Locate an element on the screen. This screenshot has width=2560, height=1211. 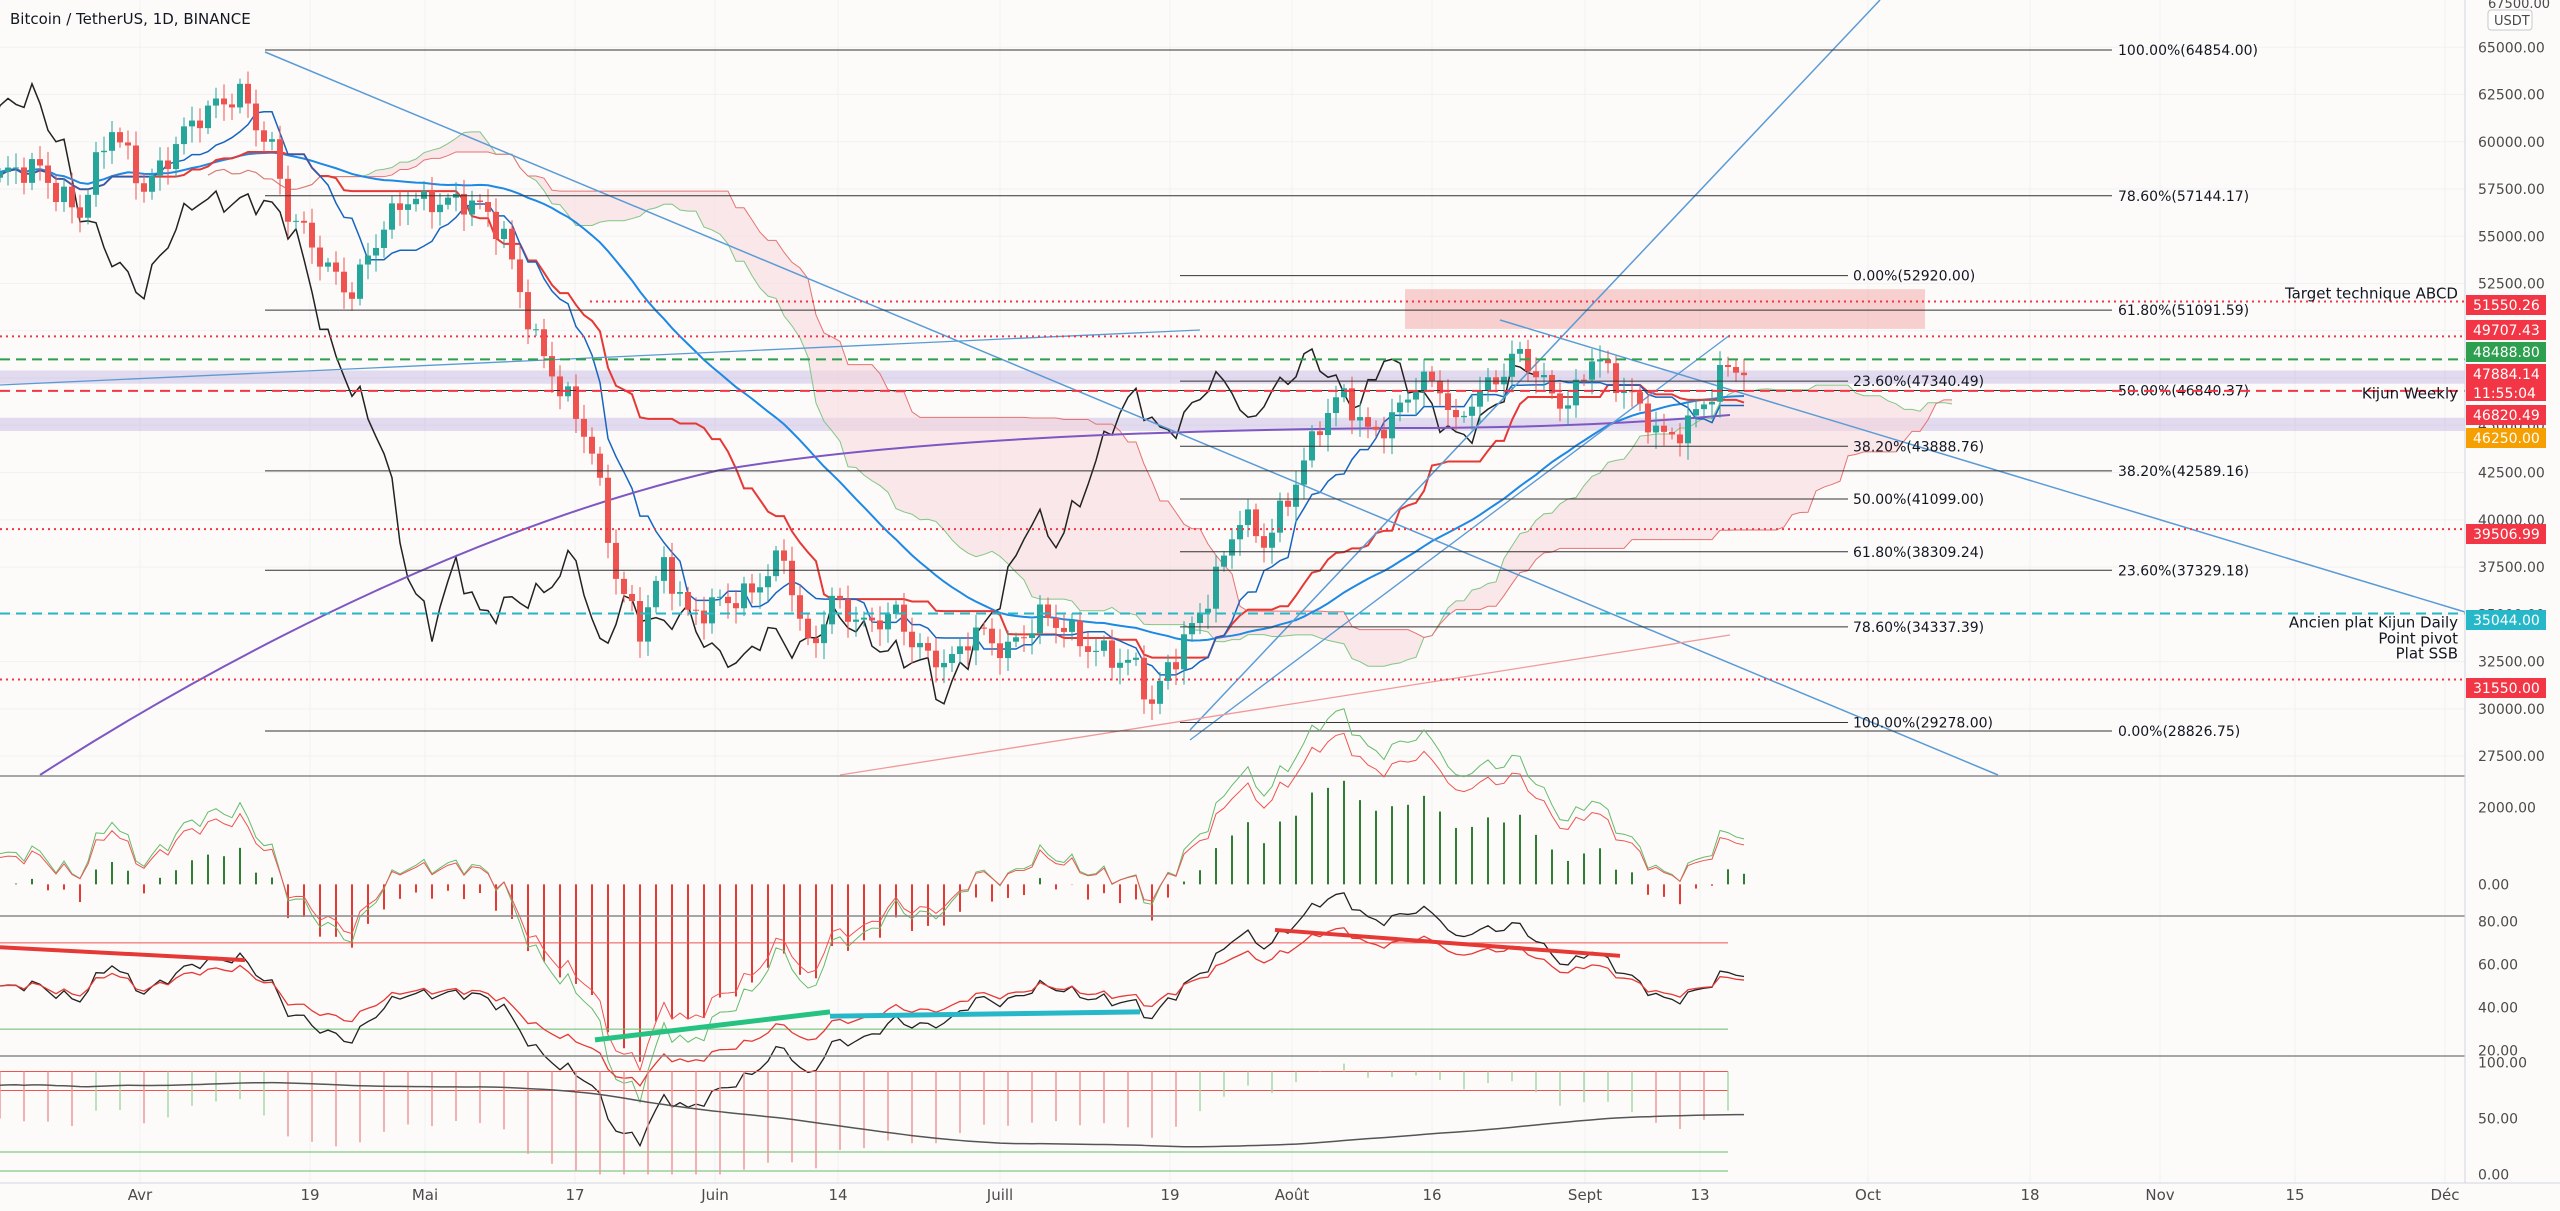
sub-tick-label: 40.00 is located at coordinates (2498, 1009).